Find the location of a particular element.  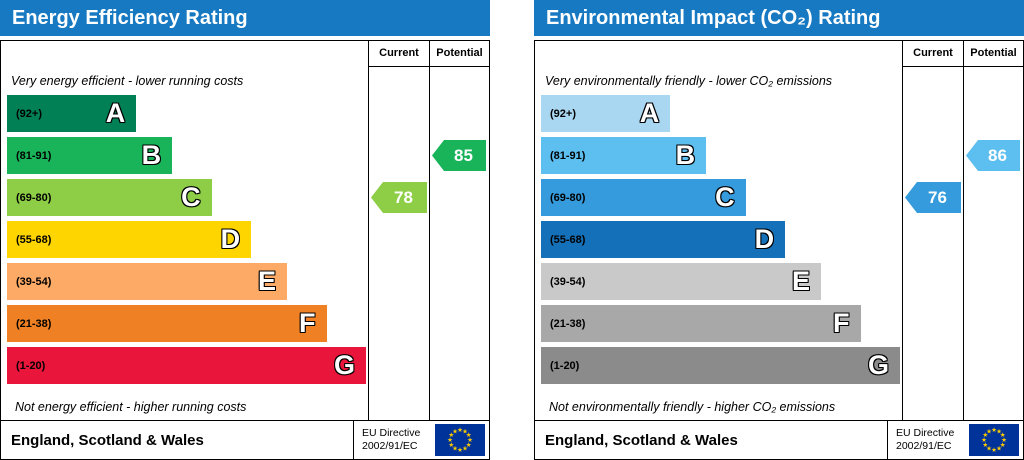

current-column: Current is located at coordinates (398, 230).